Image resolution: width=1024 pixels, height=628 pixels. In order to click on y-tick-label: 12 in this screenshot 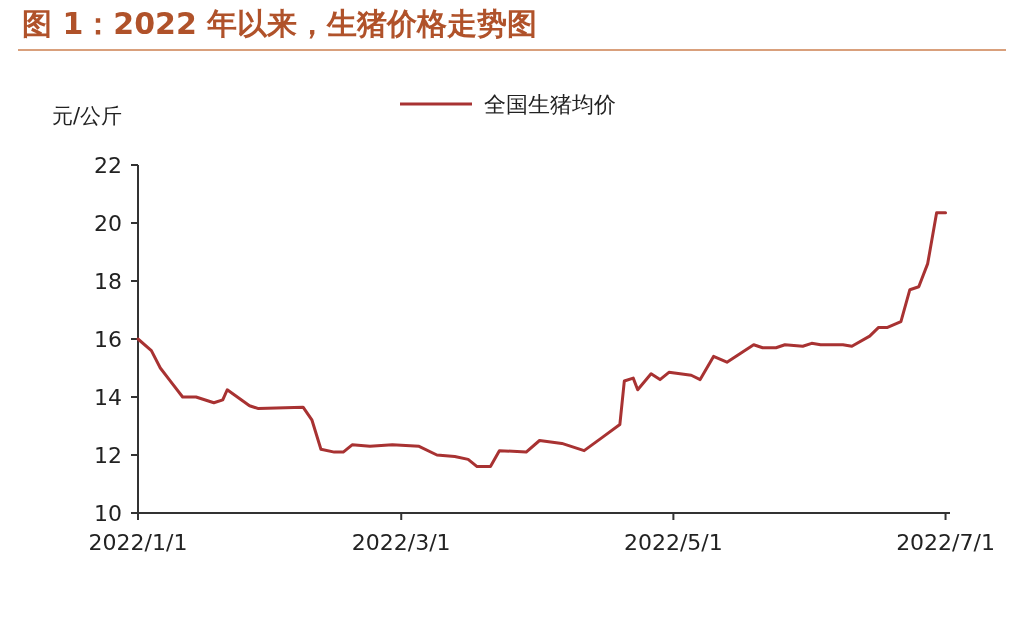, I will do `click(108, 455)`.